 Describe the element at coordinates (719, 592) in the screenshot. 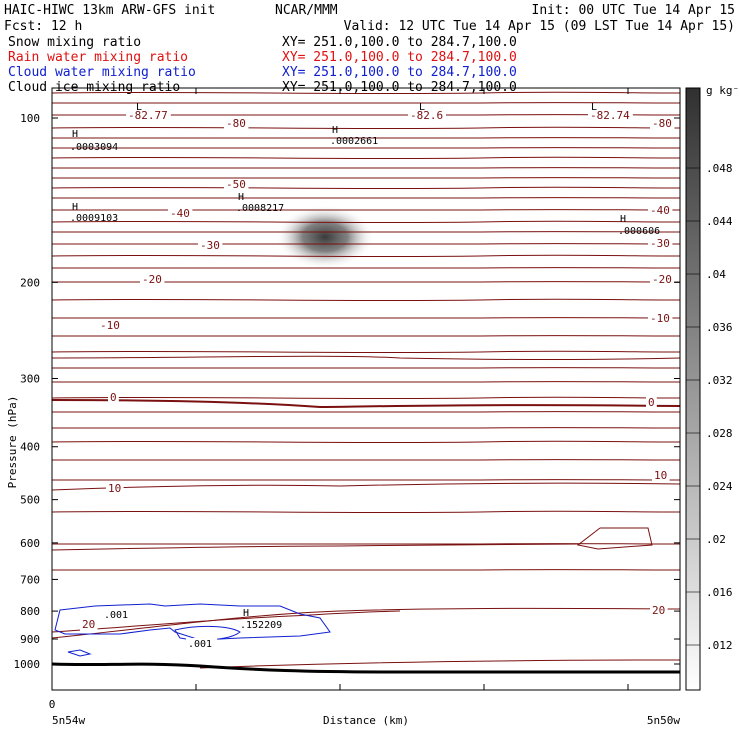

I see `colorbar-tick-label: .016` at that location.